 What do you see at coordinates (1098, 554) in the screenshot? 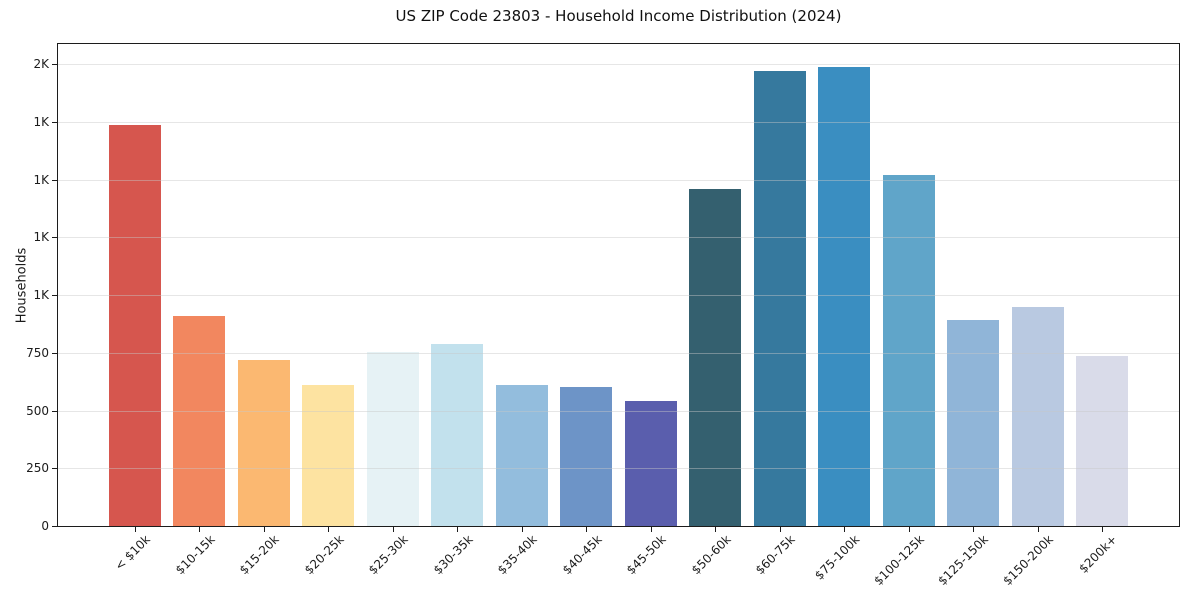
I see `x-tick-label: $200k+` at bounding box center [1098, 554].